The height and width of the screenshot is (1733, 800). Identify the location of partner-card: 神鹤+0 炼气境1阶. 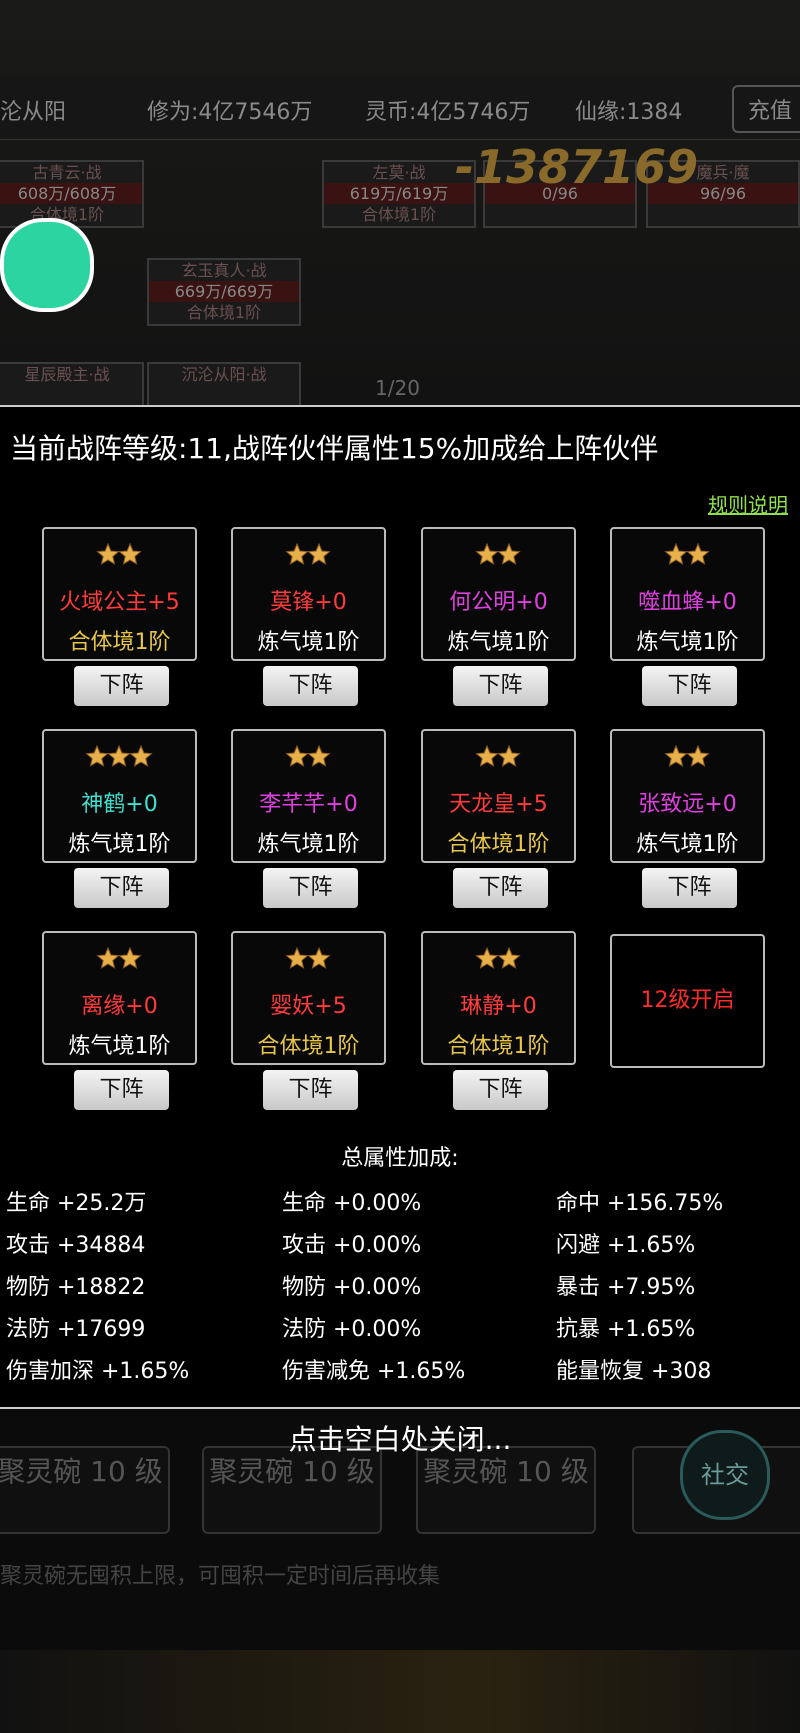
(119, 796).